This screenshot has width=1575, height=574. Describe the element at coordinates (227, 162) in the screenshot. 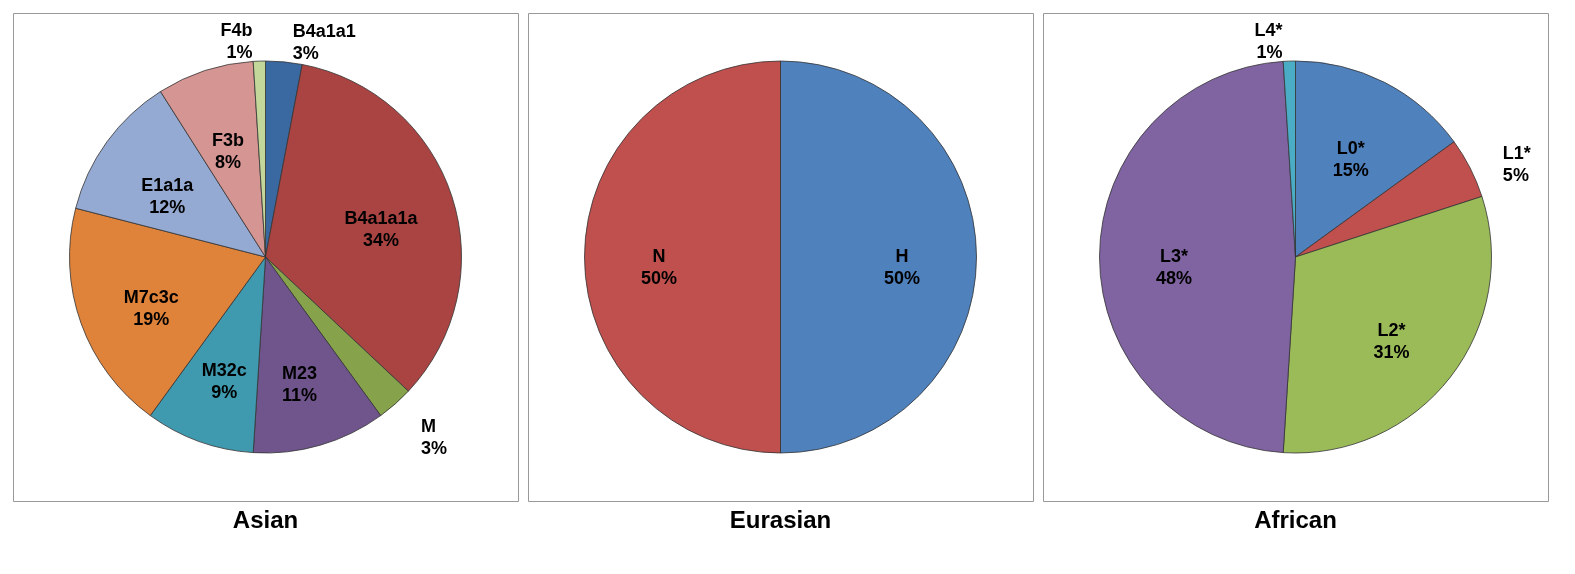

I see `data-label: 8%` at that location.